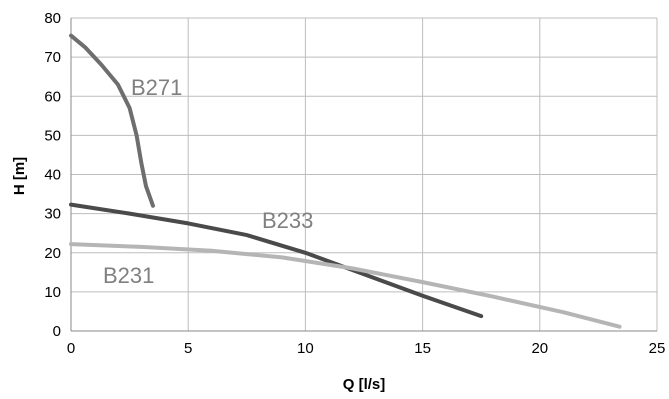  I want to click on x-tick-label: 5, so click(188, 348).